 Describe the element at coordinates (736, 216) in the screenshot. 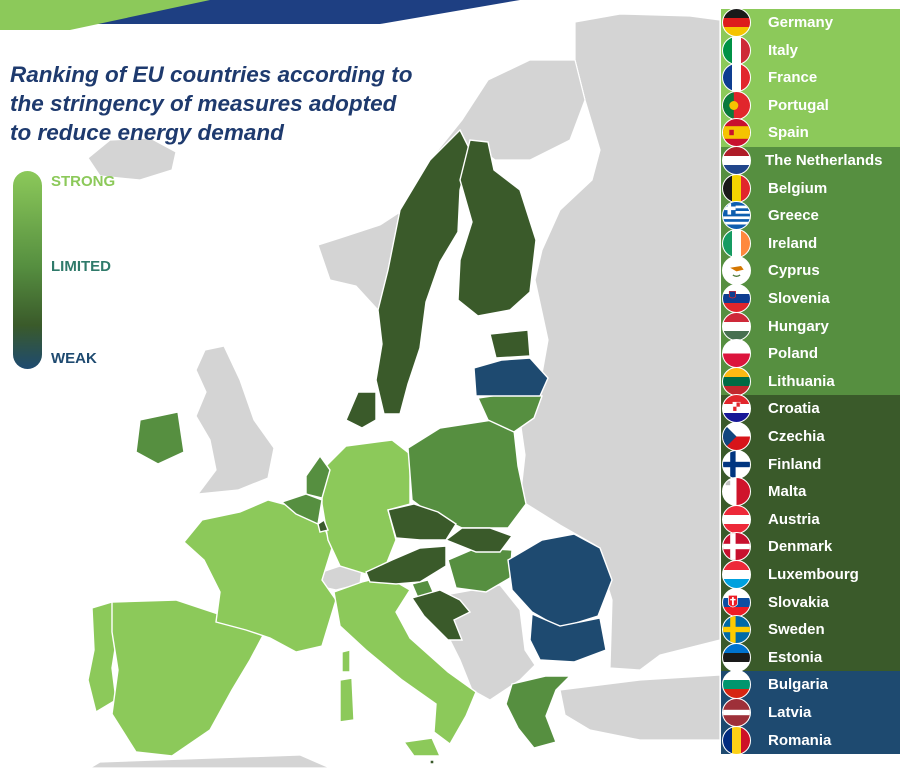

I see `greece-flag-icon` at that location.